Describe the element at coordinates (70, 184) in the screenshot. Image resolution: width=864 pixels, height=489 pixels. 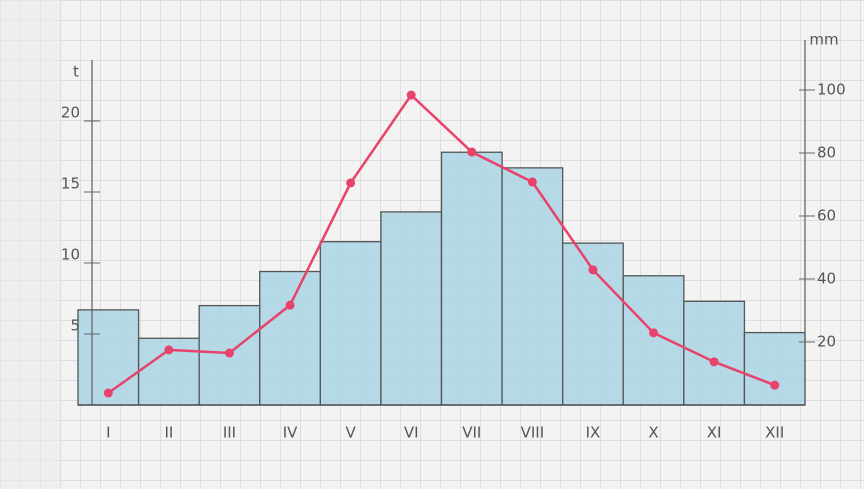
I see `y-tick-label: 15` at that location.